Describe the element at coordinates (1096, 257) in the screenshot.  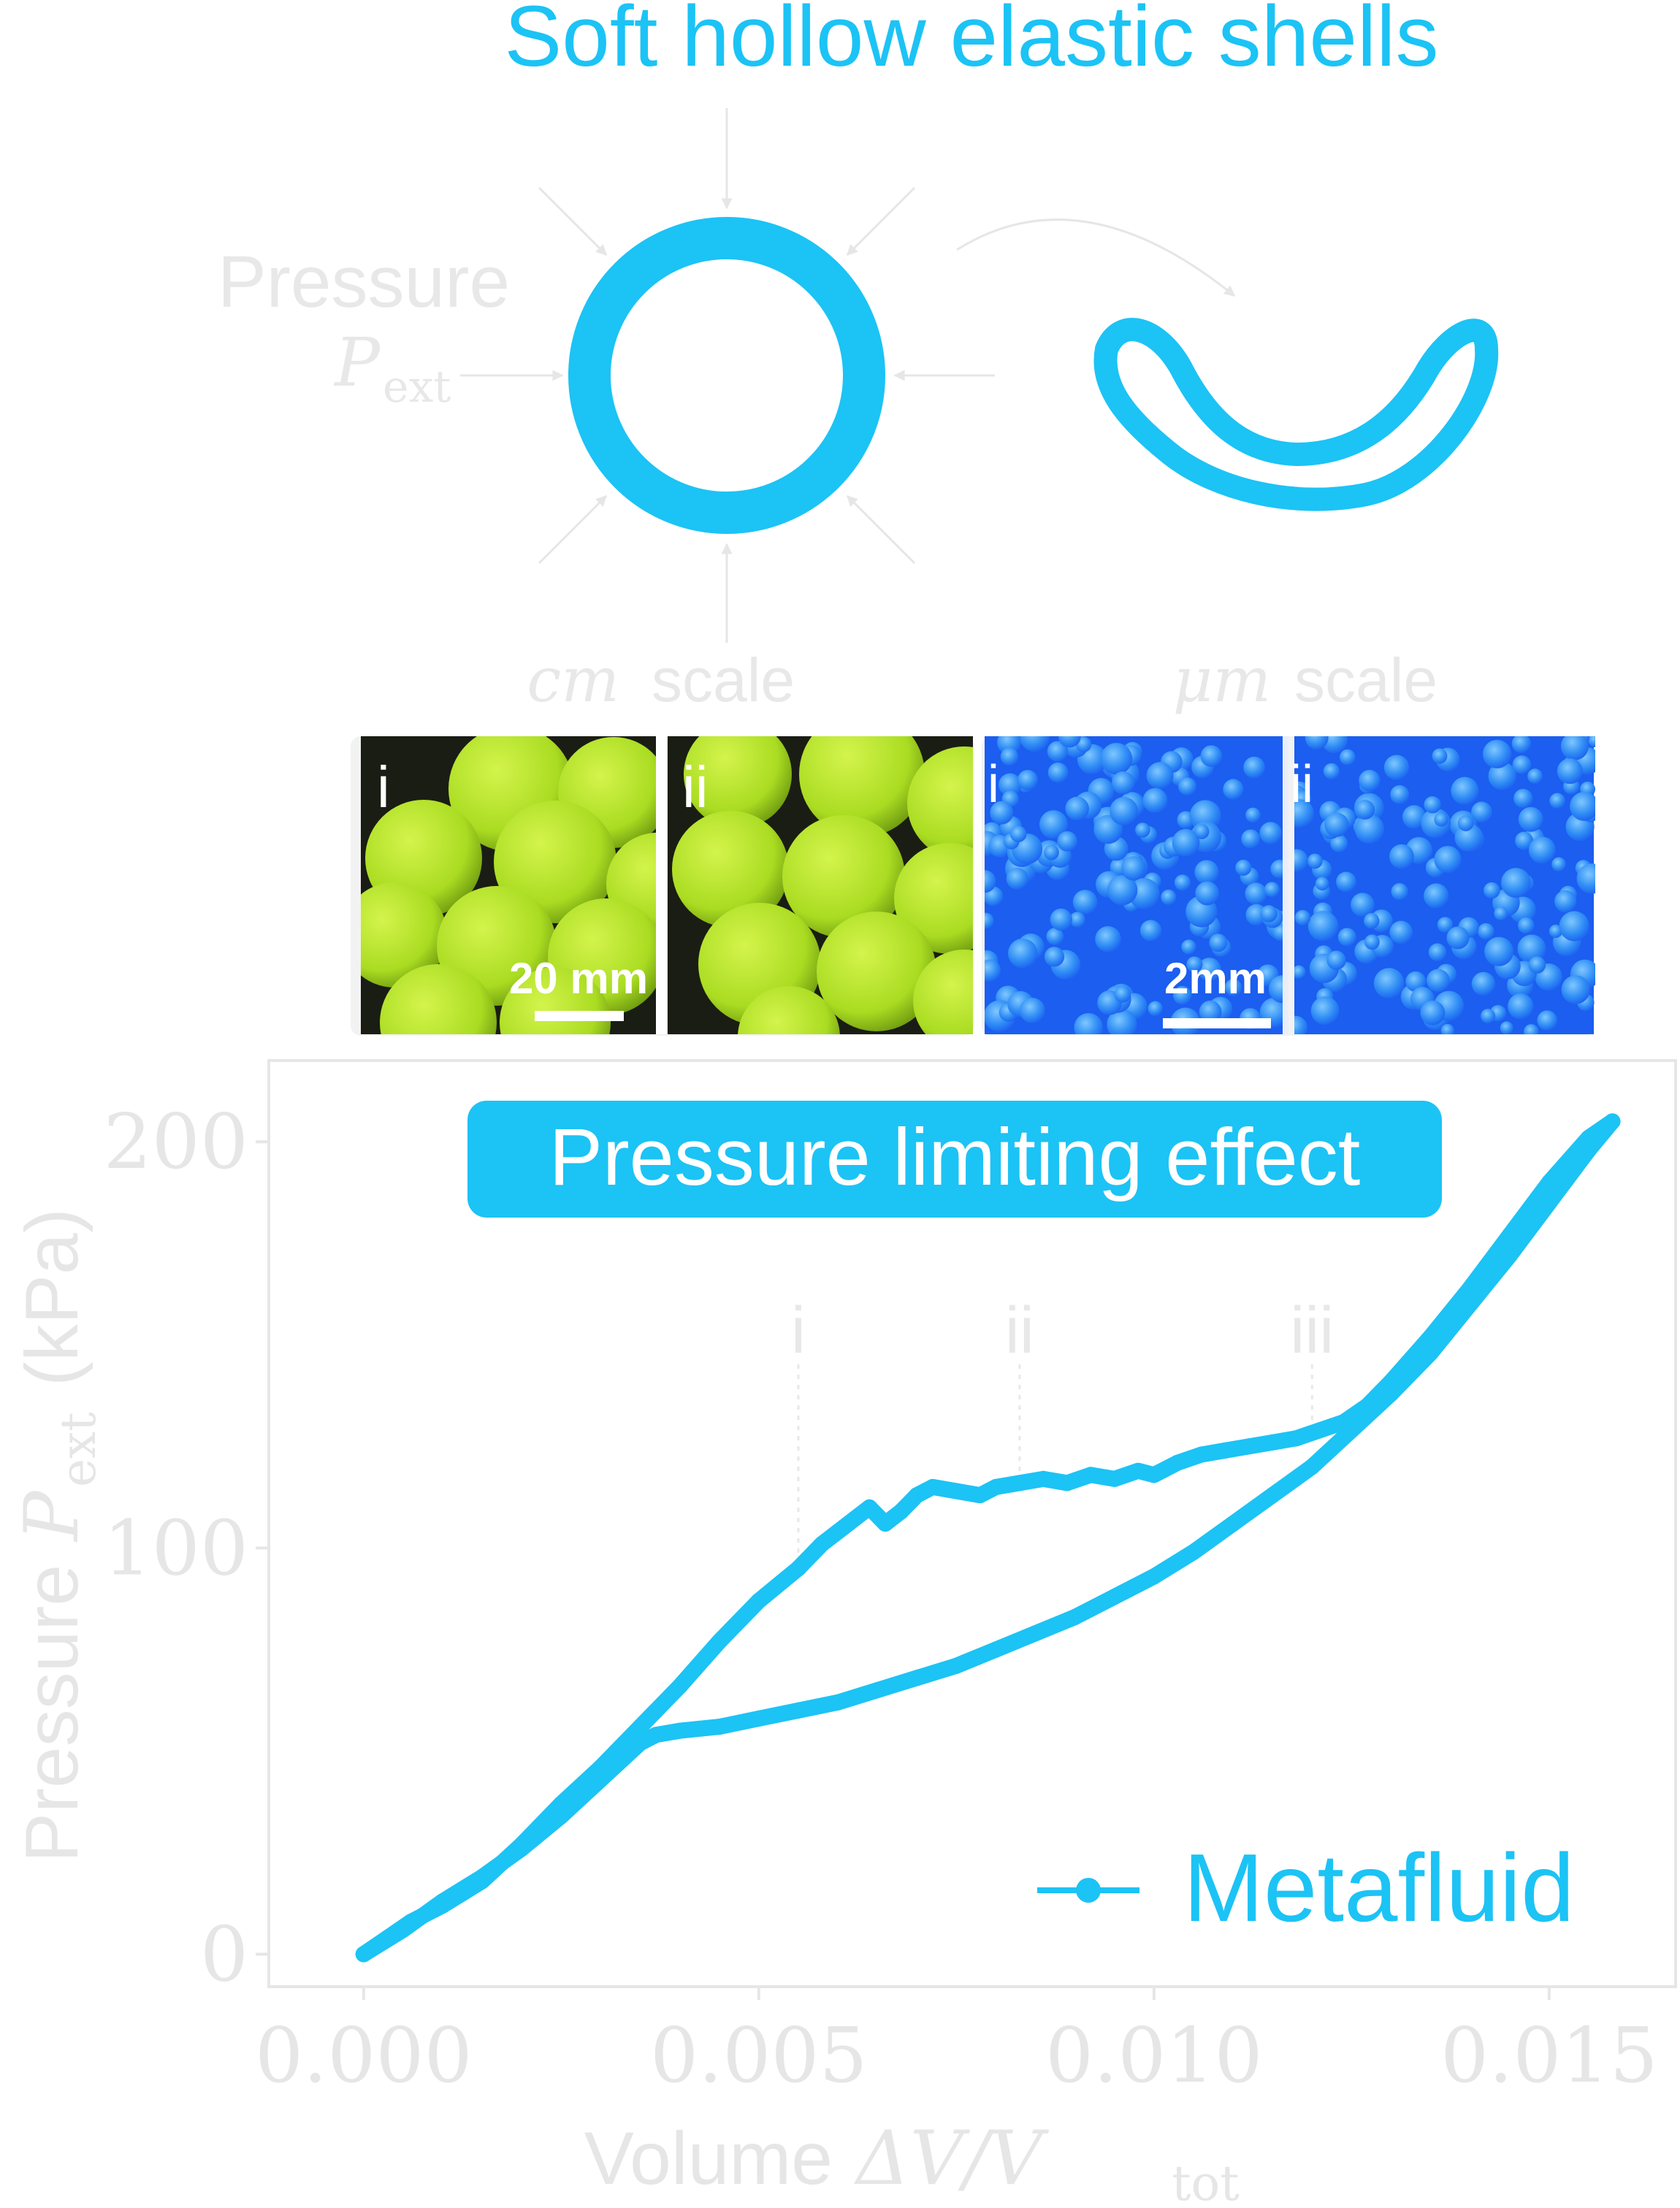
I see `buckling-arrow` at that location.